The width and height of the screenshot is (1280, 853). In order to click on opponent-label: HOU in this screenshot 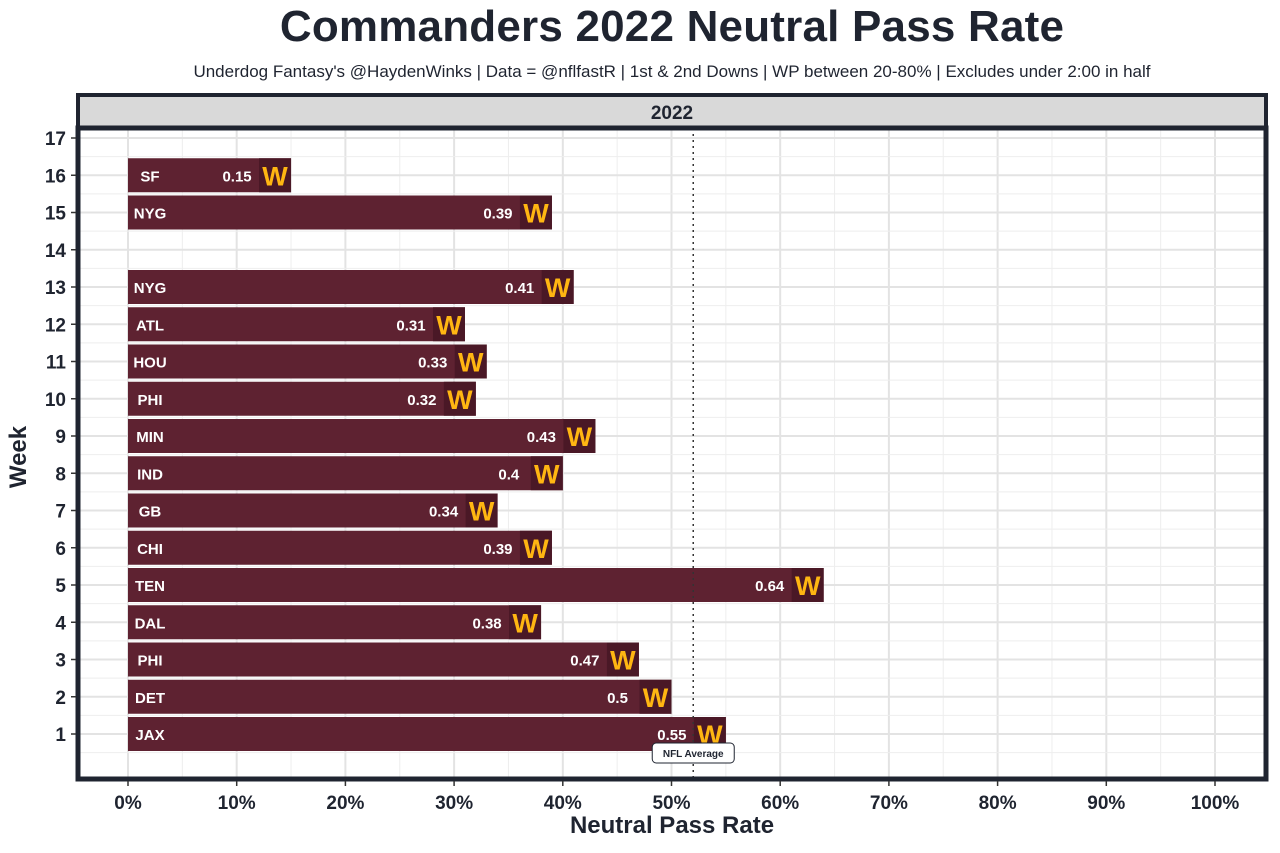, I will do `click(149, 363)`.